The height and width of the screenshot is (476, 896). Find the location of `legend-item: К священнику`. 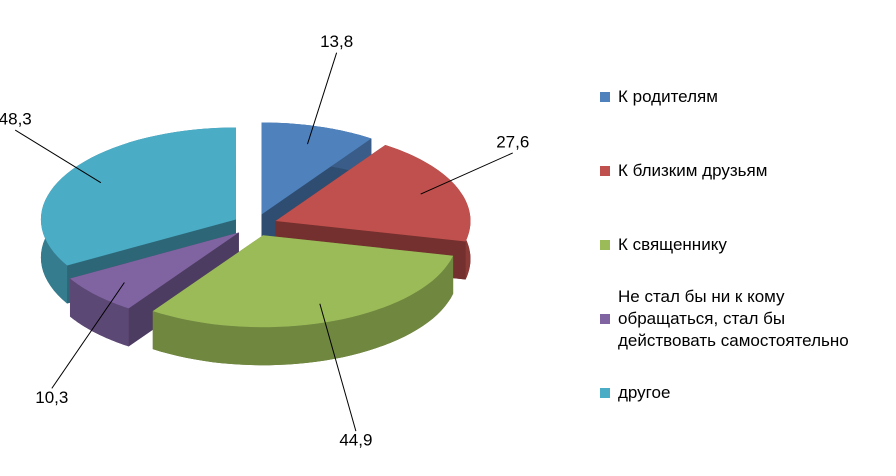

legend-item: К священнику is located at coordinates (740, 245).